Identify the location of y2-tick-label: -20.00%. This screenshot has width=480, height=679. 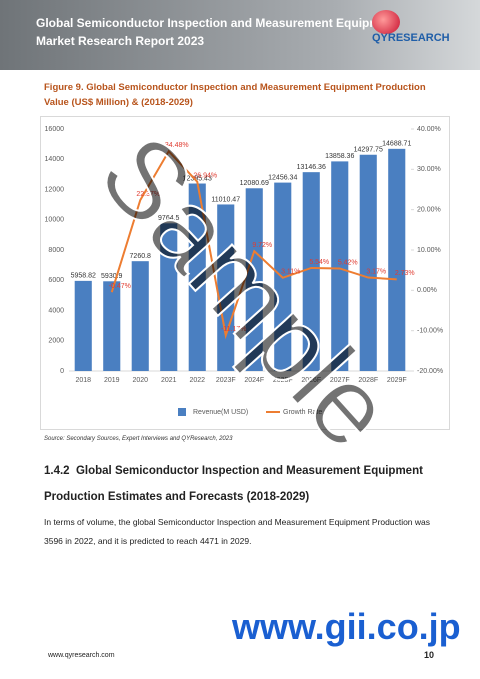
(430, 371).